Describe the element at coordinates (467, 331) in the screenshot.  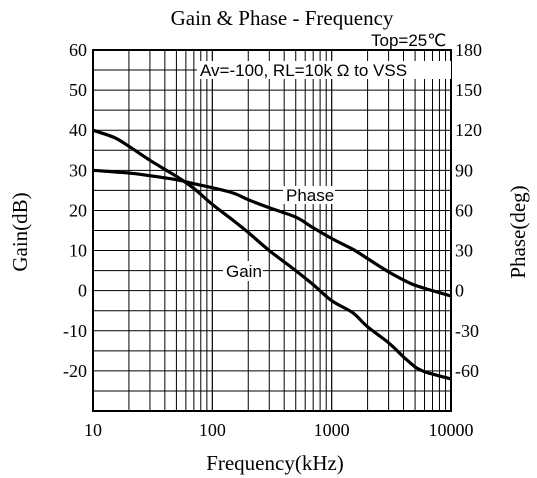
I see `y-right-tick-label: -30` at that location.